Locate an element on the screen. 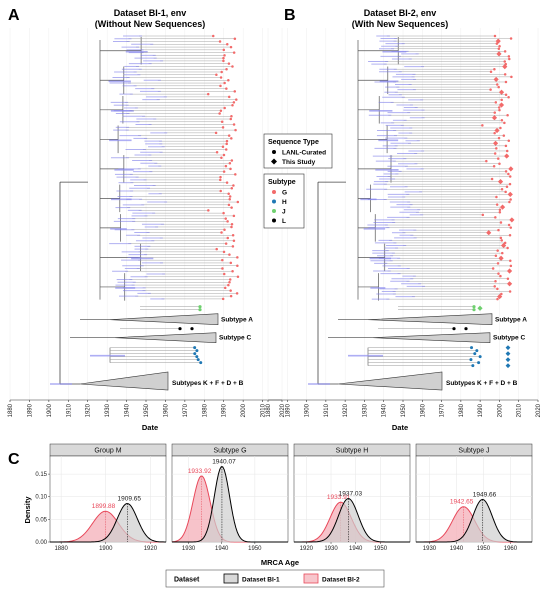 The image size is (550, 591). legend-label-bi1: Dataset BI-1 is located at coordinates (261, 580).